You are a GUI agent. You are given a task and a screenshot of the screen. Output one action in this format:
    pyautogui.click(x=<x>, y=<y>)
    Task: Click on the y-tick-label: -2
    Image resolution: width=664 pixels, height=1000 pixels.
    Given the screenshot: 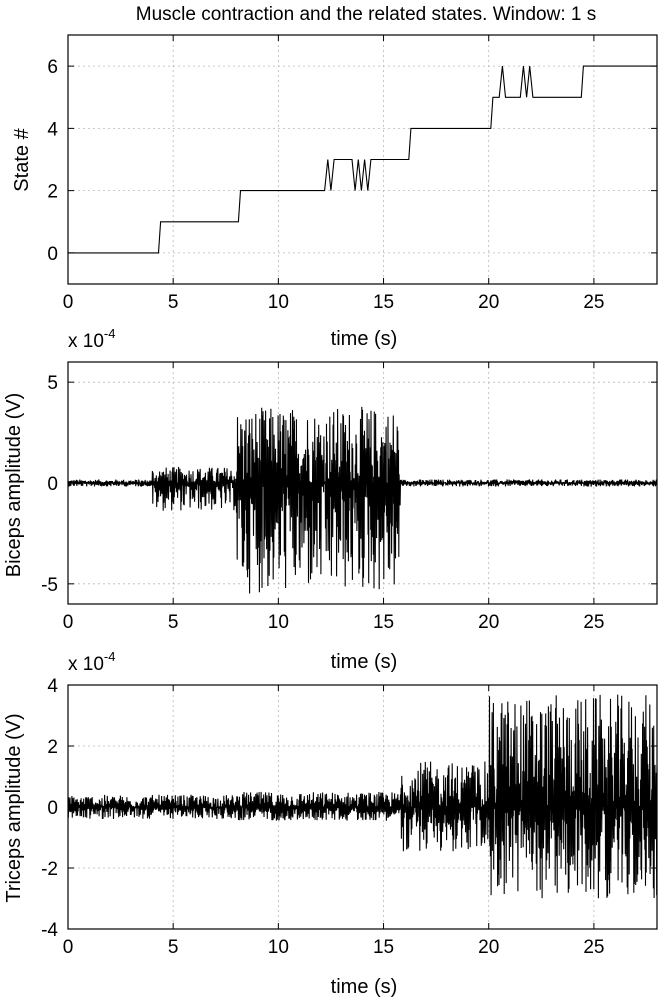 What is the action you would take?
    pyautogui.click(x=49, y=869)
    